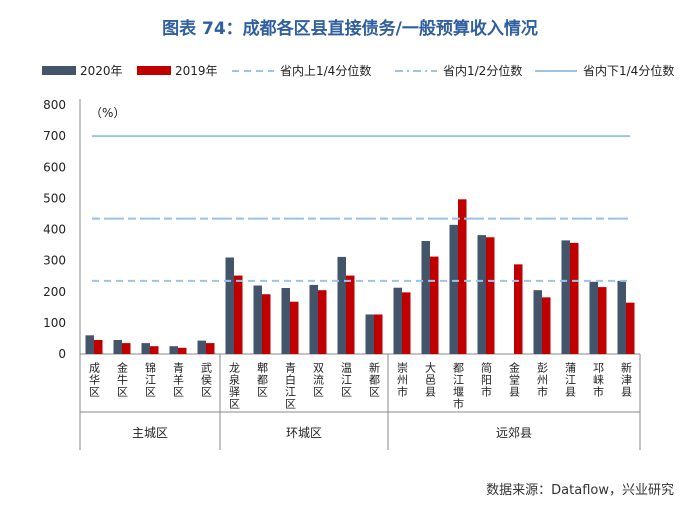  Describe the element at coordinates (350, 29) in the screenshot. I see `chart-title: 图表 74：成都各区县直接债务/一般预算收入情况` at that location.